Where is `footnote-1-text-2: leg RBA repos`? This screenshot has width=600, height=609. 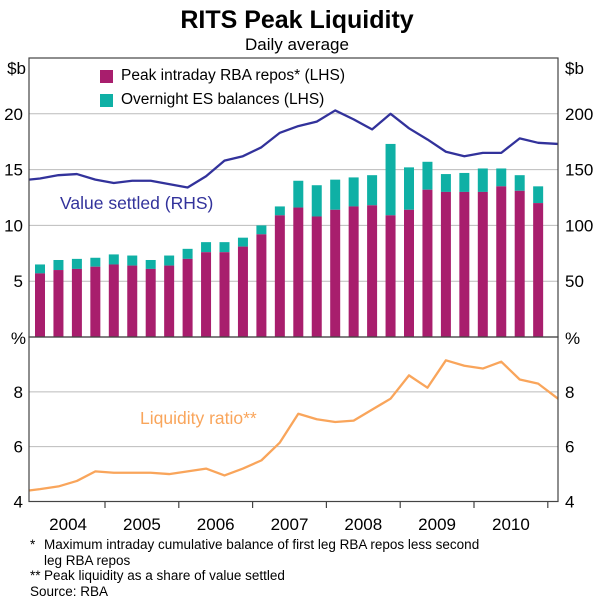
footnote-1-text-2: leg RBA repos is located at coordinates (87, 560).